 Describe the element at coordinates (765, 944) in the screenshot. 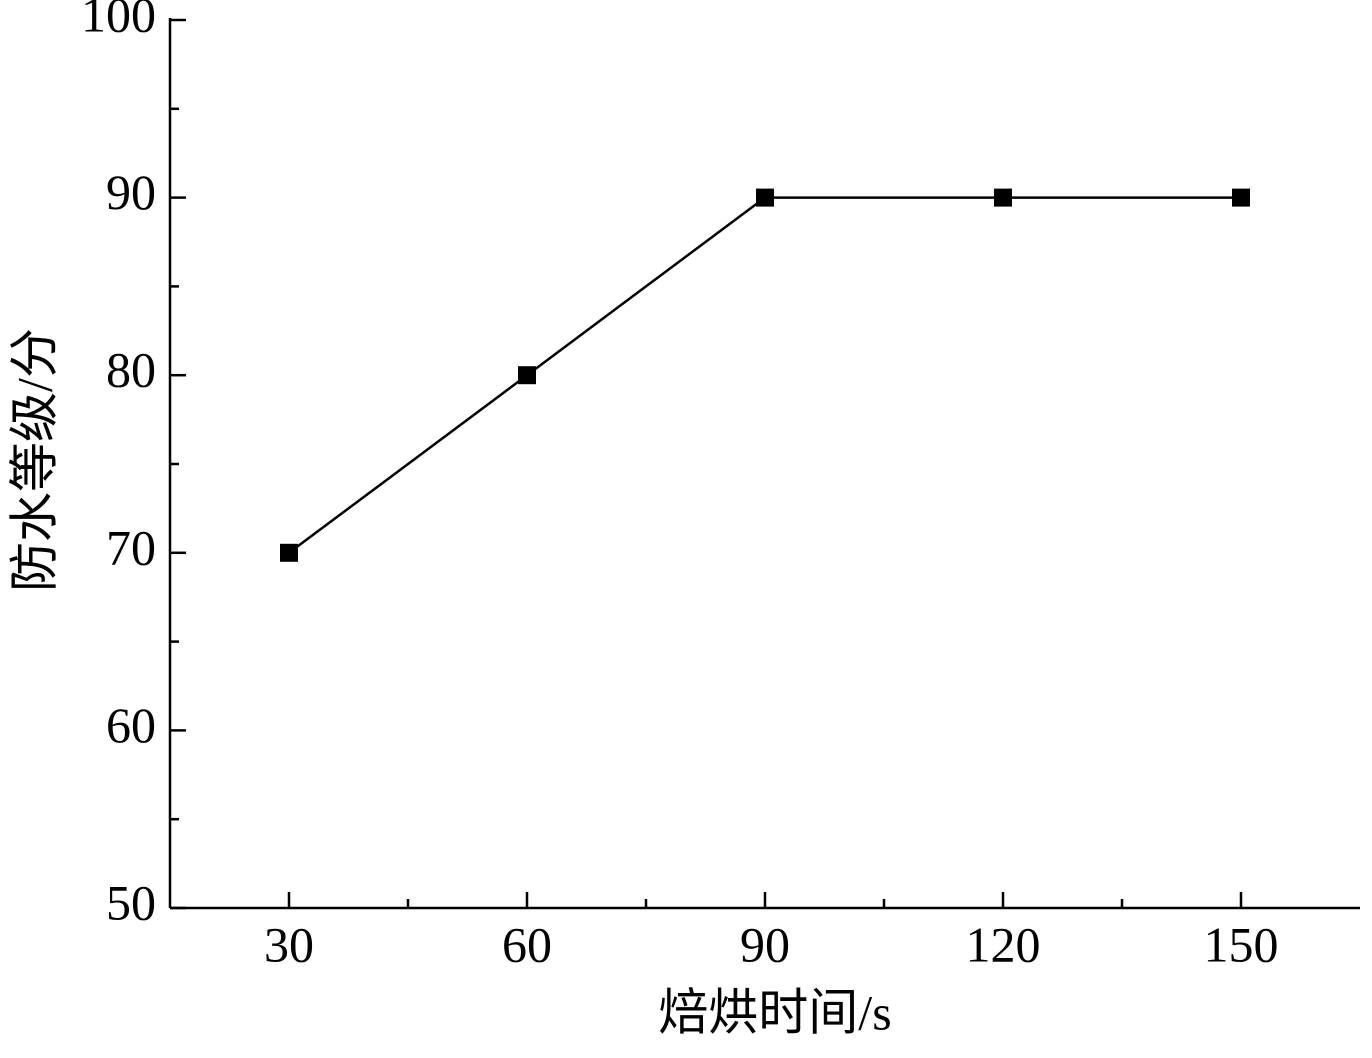

I see `x-tick-label: 90` at that location.